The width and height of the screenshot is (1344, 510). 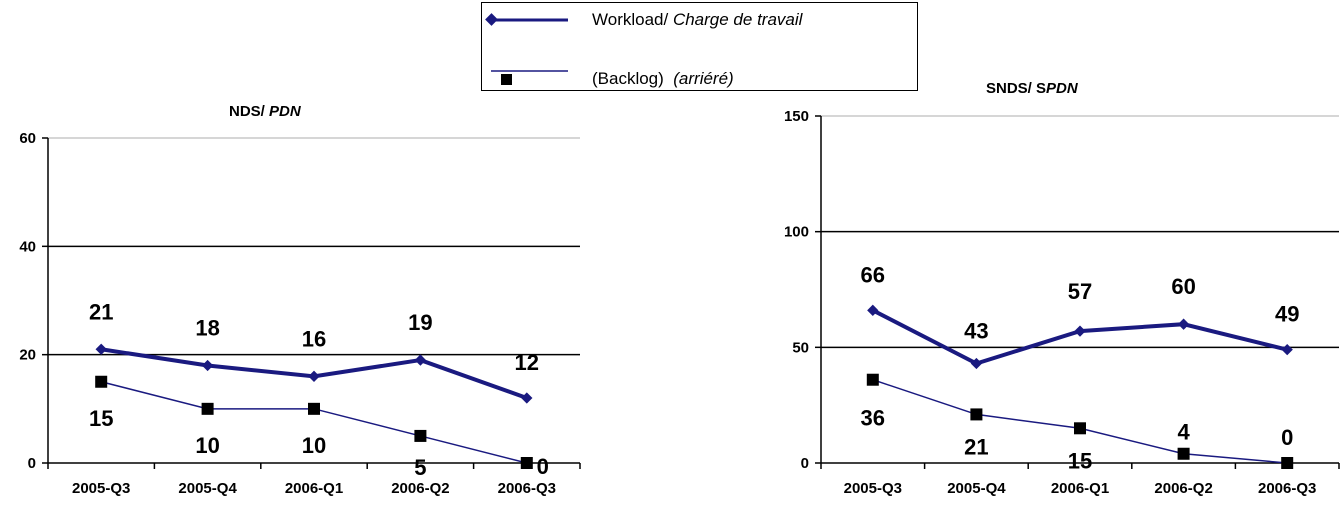 What do you see at coordinates (491, 19) in the screenshot?
I see `legend-workload-marker` at bounding box center [491, 19].